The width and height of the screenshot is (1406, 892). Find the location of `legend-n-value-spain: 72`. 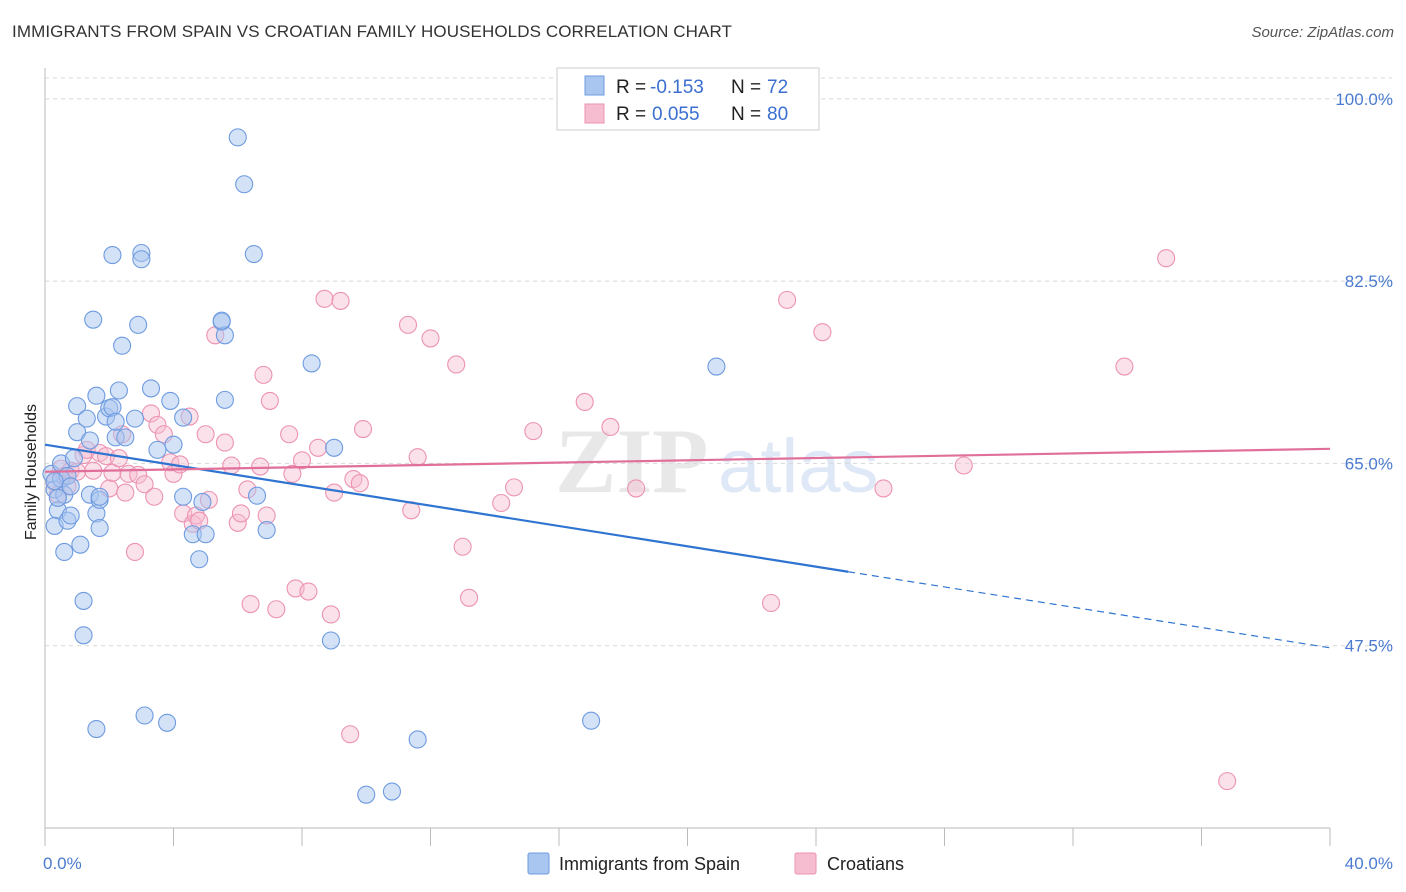

legend-n-value-spain: 72 is located at coordinates (777, 87).